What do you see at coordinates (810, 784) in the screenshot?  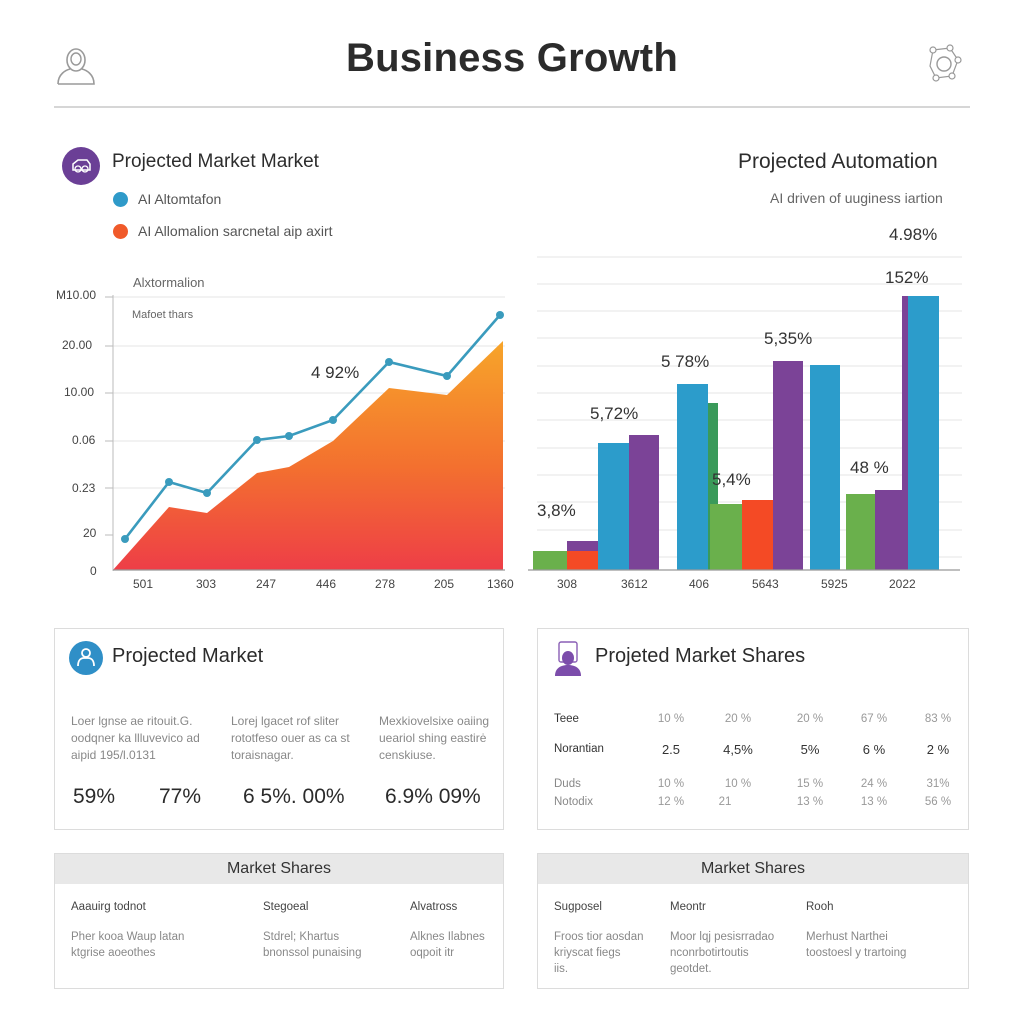 I see `table-cell: 15 %` at bounding box center [810, 784].